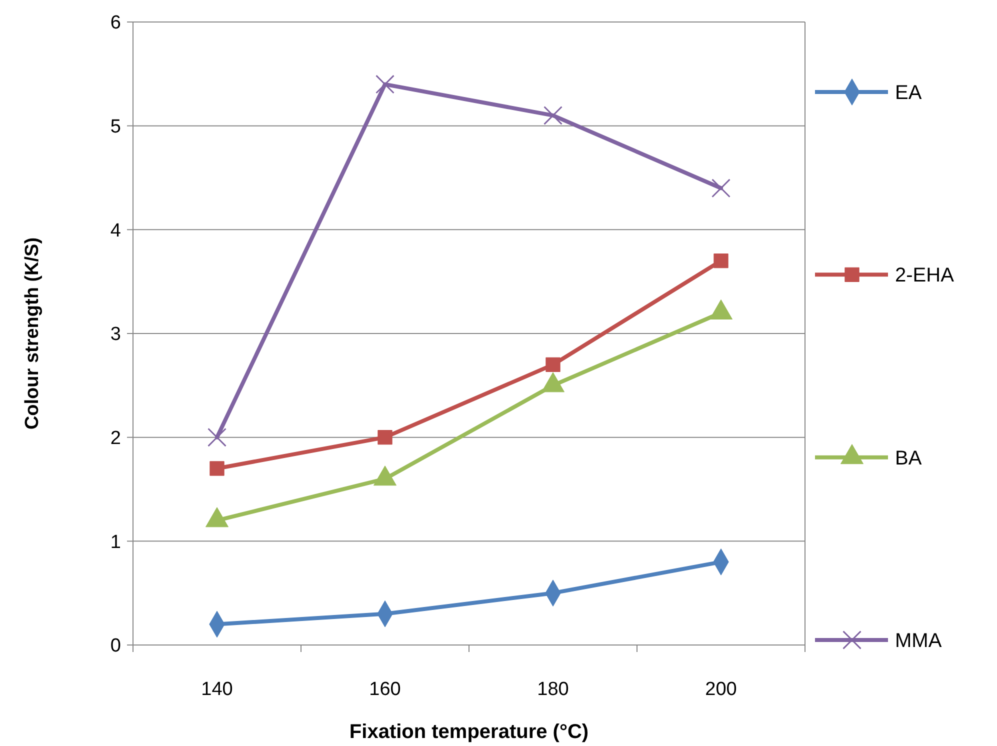  What do you see at coordinates (469, 732) in the screenshot?
I see `x-axis-title: Fixation temperature (°C)` at bounding box center [469, 732].